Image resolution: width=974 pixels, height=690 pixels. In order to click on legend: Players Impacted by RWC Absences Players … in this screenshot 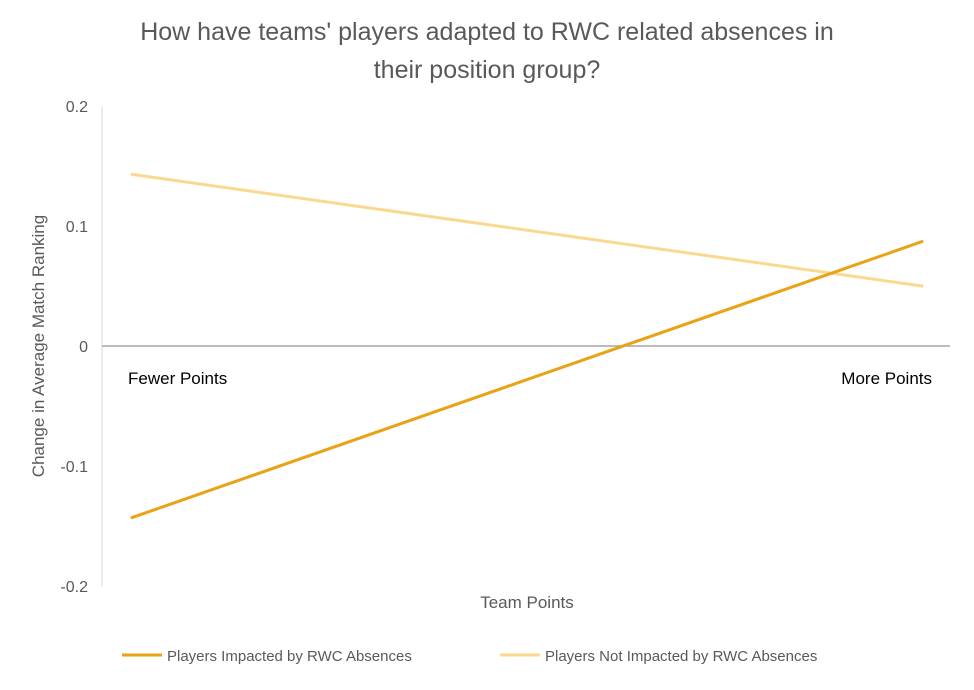, I will do `click(469, 656)`.